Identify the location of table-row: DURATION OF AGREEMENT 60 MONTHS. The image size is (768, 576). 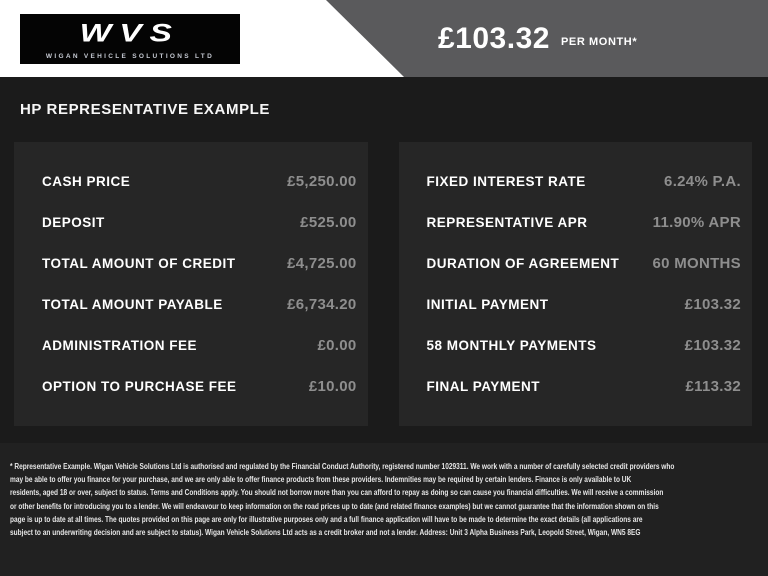
(584, 263).